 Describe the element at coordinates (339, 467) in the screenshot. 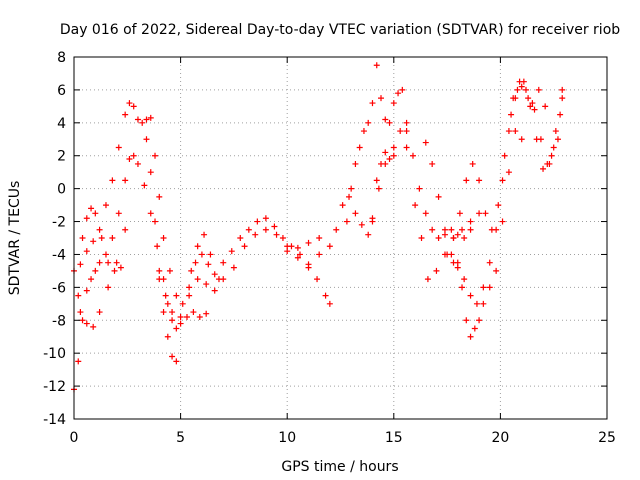

I see `x-axis-label: GPS time / hours` at that location.